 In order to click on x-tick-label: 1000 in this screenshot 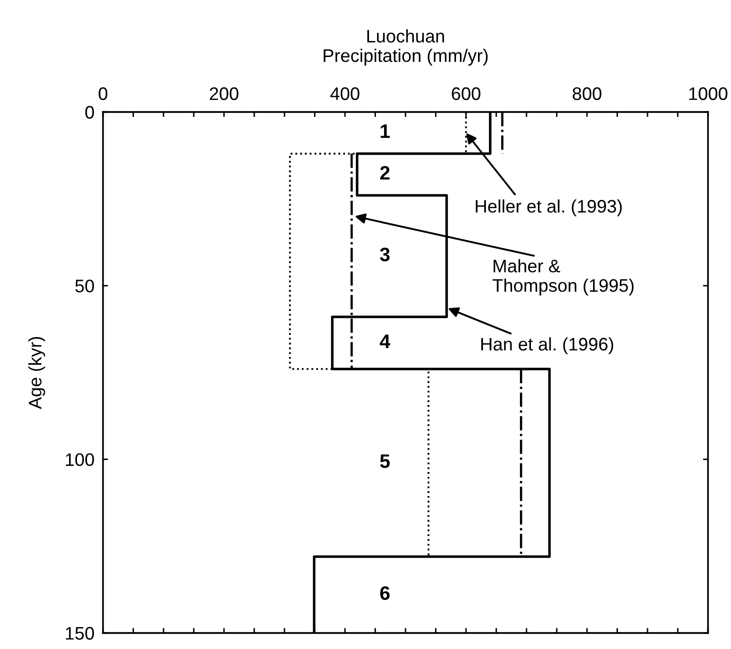, I will do `click(708, 93)`.